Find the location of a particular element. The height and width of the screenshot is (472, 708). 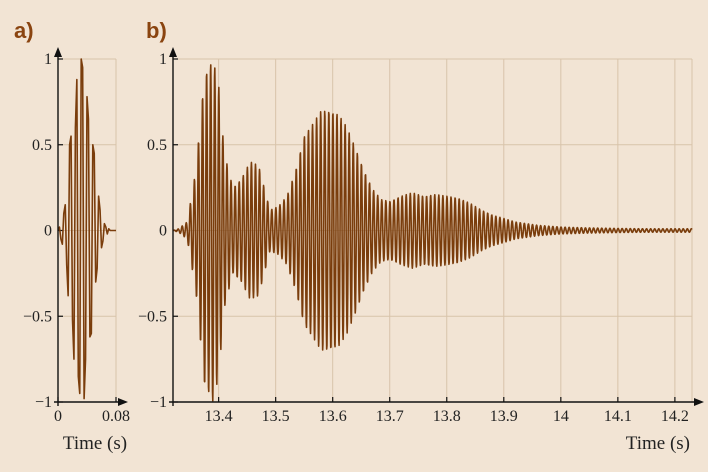

panel-a-label: a) is located at coordinates (24, 30).